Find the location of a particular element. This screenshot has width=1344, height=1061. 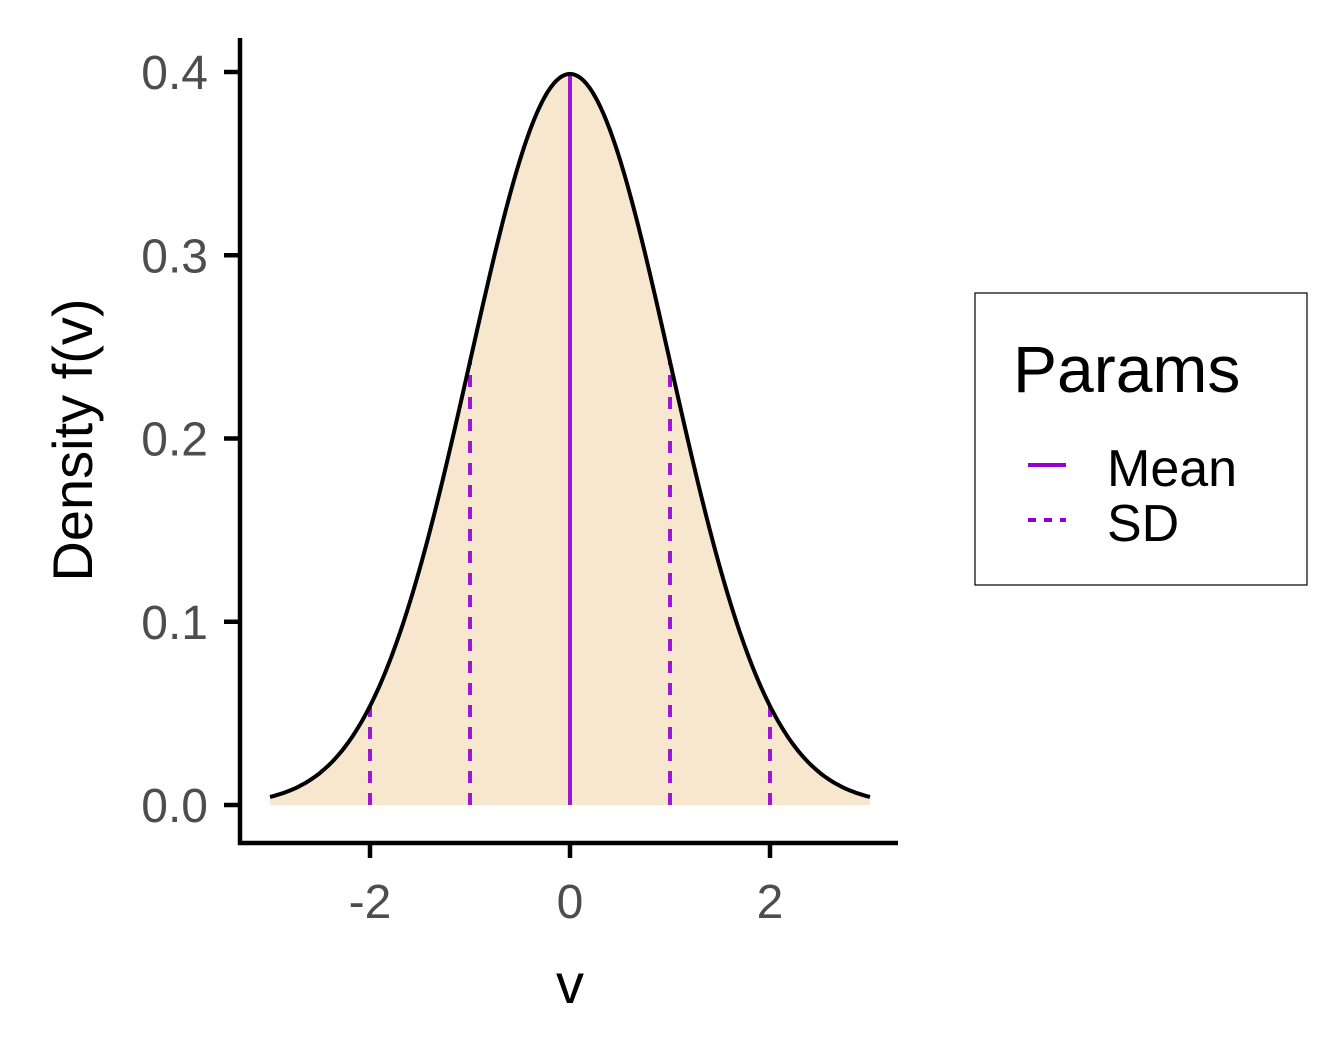

legend: Params Mean SD is located at coordinates (1141, 439).